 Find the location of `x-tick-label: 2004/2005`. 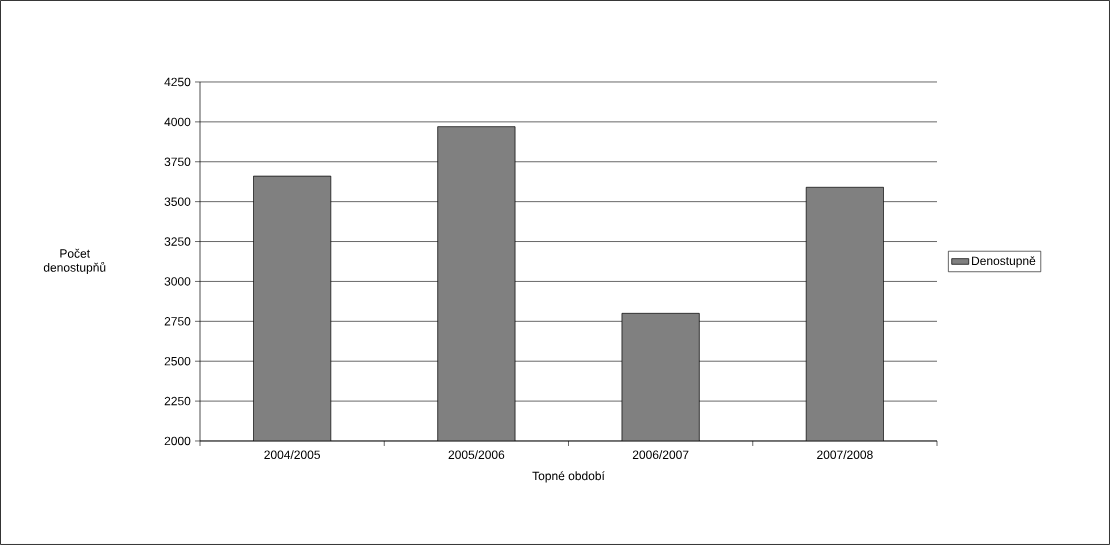

x-tick-label: 2004/2005 is located at coordinates (292, 454).